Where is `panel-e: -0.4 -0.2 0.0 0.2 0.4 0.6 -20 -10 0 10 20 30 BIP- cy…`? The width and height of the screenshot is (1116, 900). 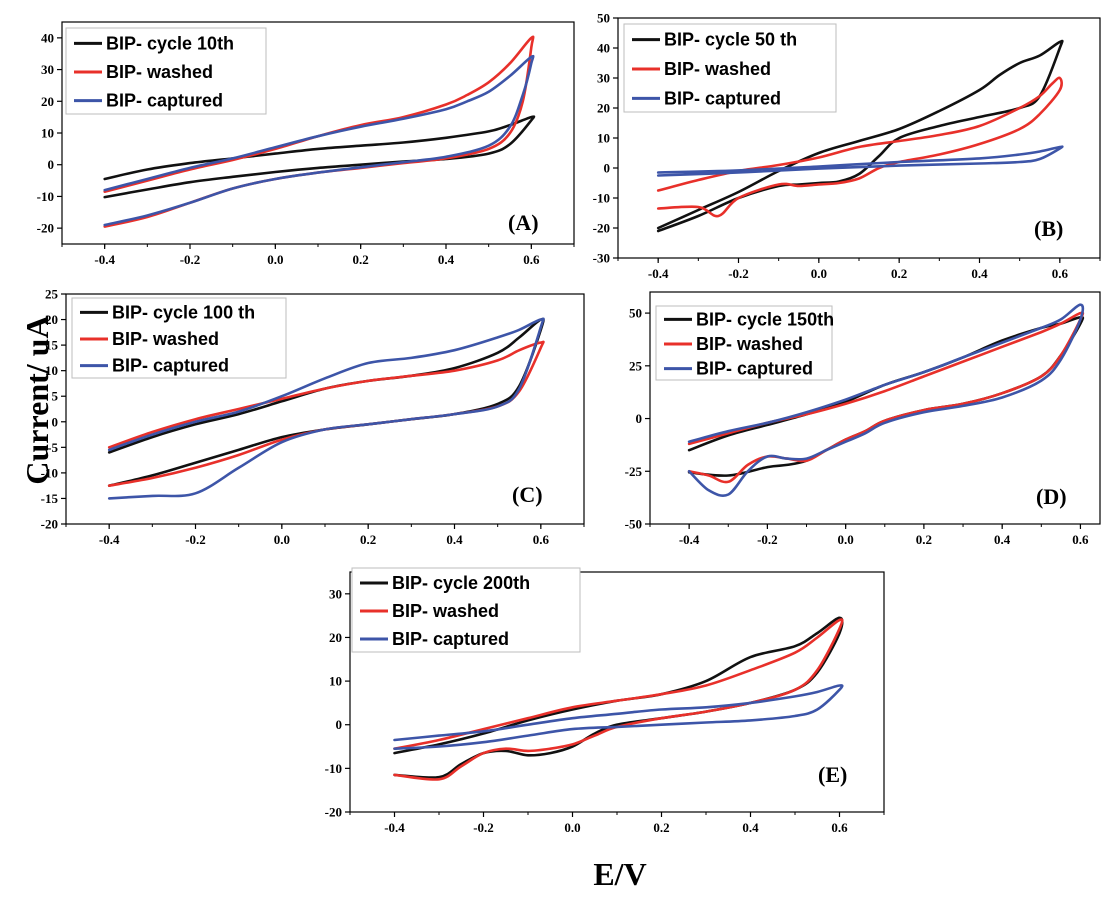
panel-e: -0.4 -0.2 0.0 0.2 0.4 0.6 -20 -10 0 10 20 30 BIP- cy… is located at coordinates (605, 701).